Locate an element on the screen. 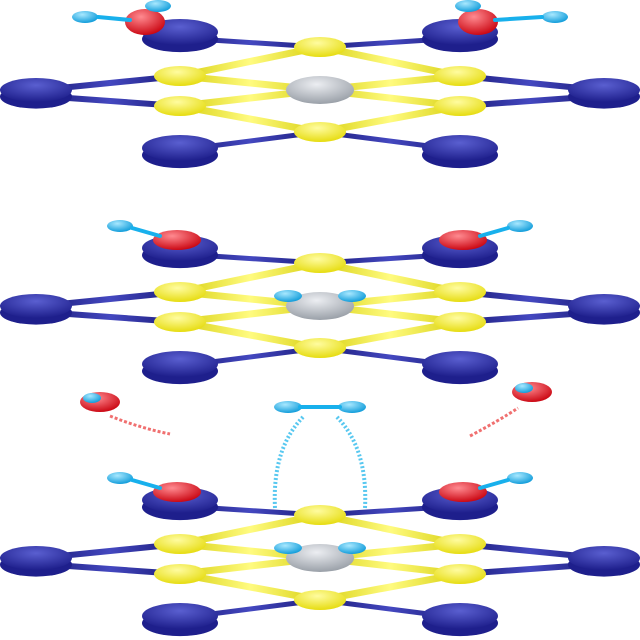  red-arrow-right is located at coordinates (494, 422).